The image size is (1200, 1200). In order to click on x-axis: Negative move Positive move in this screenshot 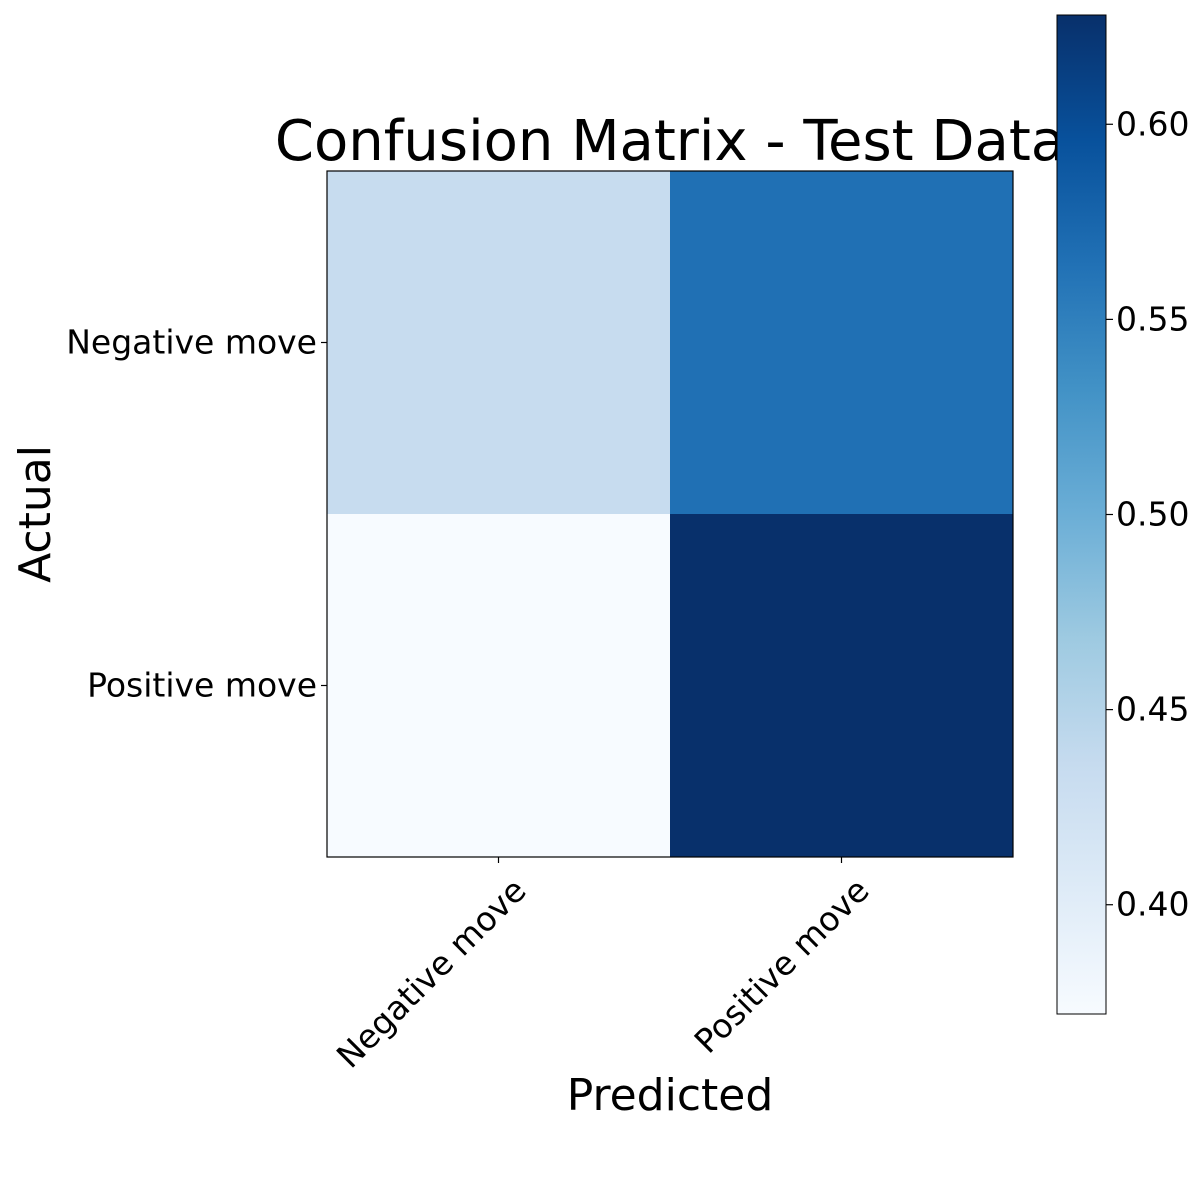, I will do `click(603, 966)`.